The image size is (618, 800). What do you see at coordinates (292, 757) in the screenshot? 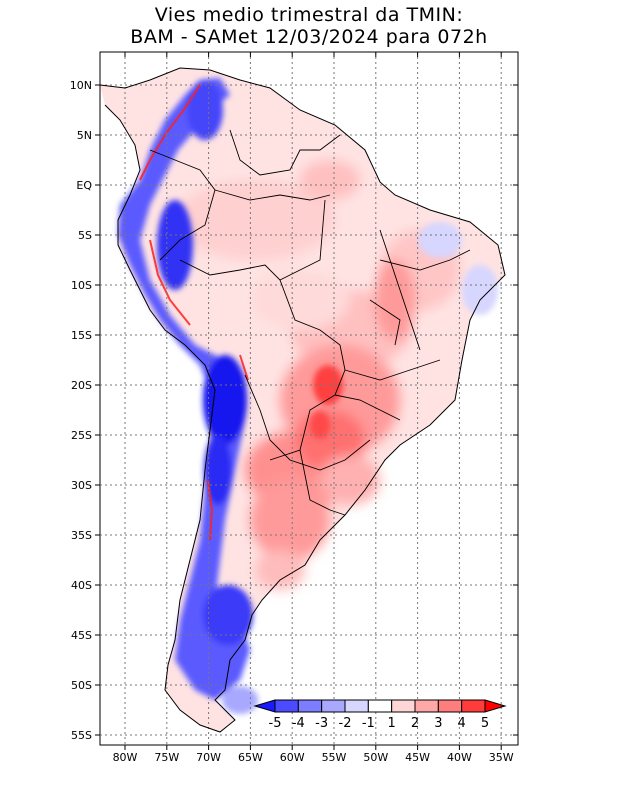
I see `lon-tick-label: 60W` at bounding box center [292, 757].